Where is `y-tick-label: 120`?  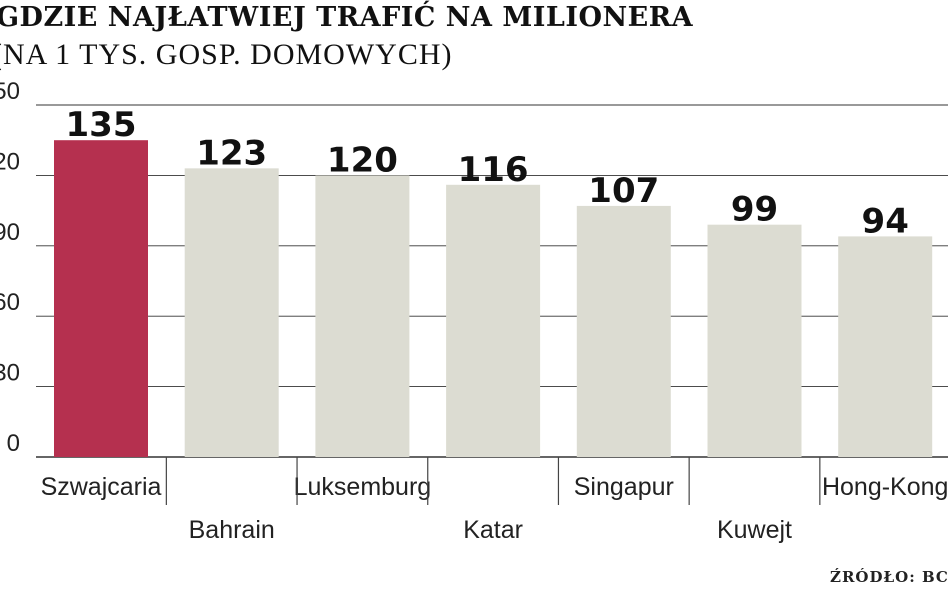
y-tick-label: 120 is located at coordinates (10, 161).